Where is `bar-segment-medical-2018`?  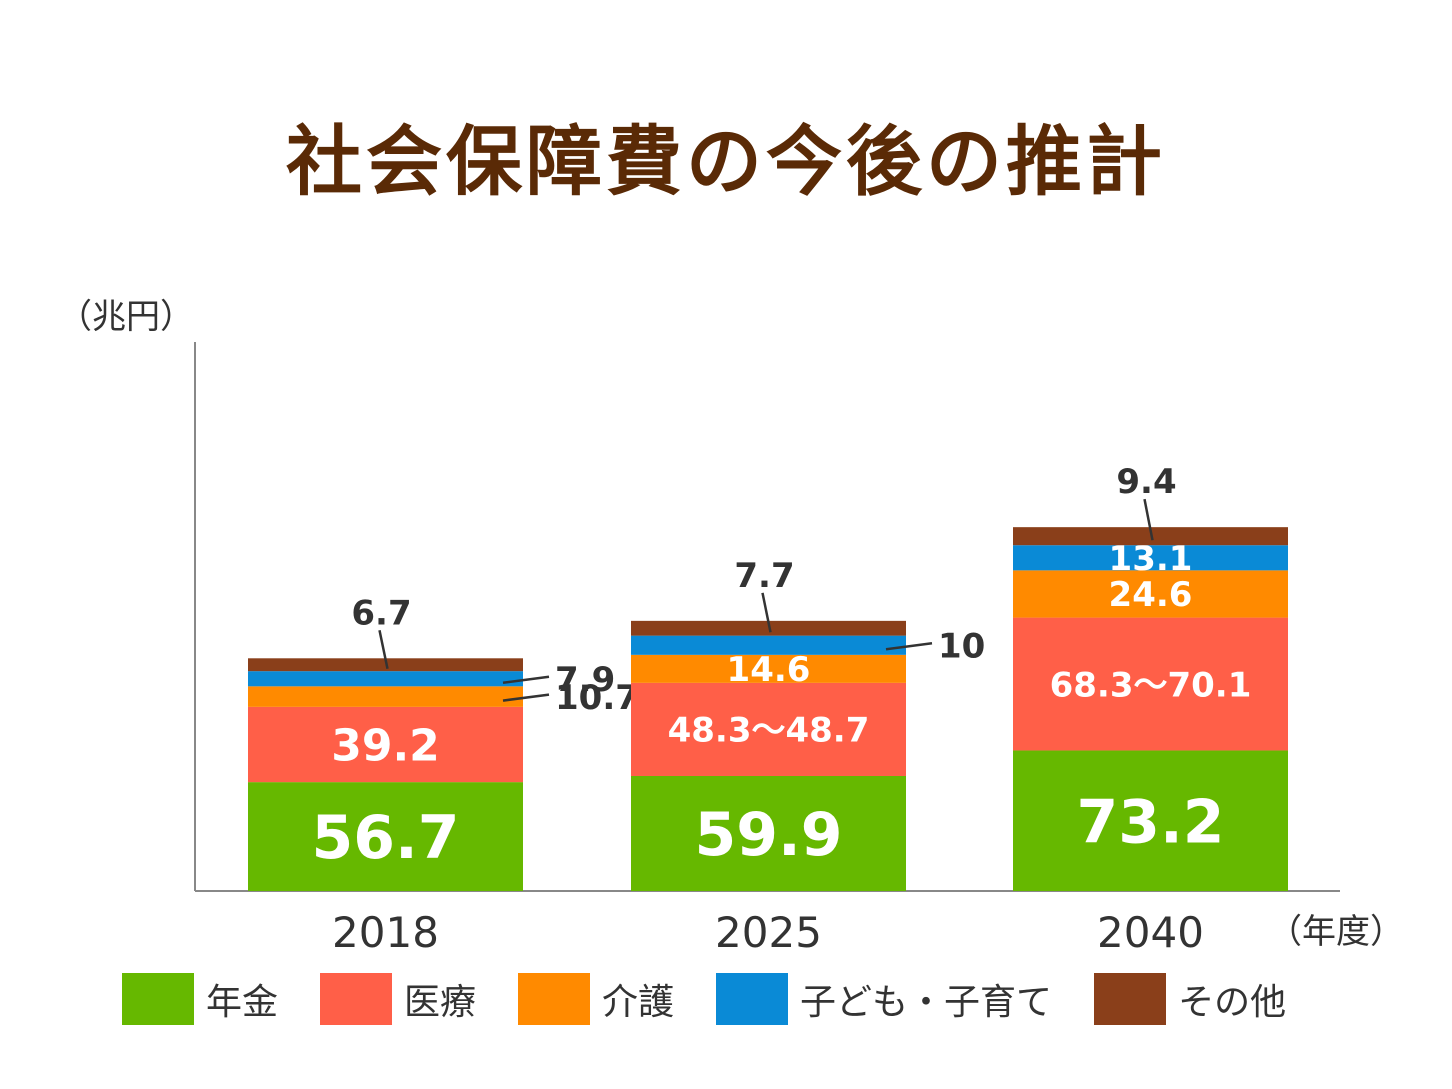
bar-segment-medical-2018 is located at coordinates (385, 744).